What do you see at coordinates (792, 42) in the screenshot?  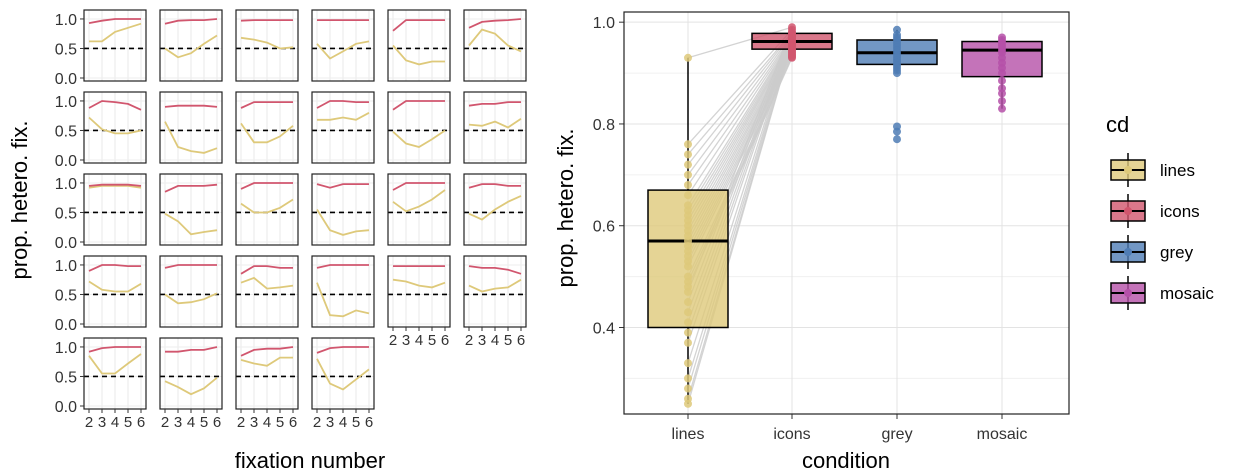 I see `box-icons` at bounding box center [792, 42].